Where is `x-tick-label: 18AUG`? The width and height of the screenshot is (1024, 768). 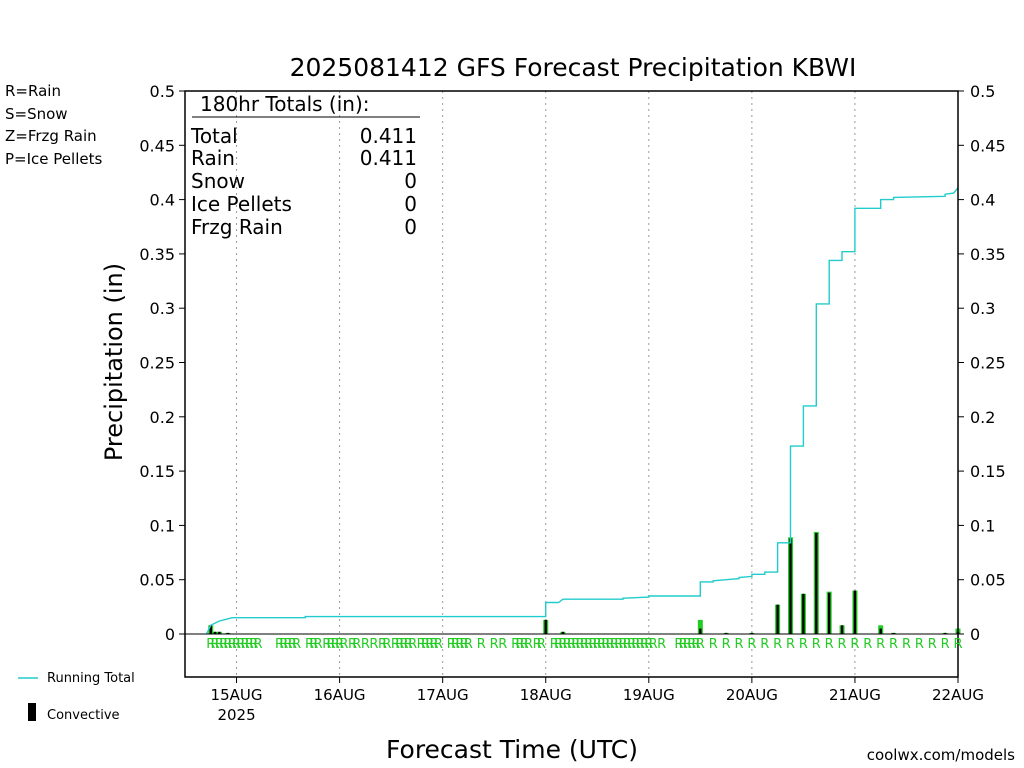
x-tick-label: 18AUG is located at coordinates (546, 695).